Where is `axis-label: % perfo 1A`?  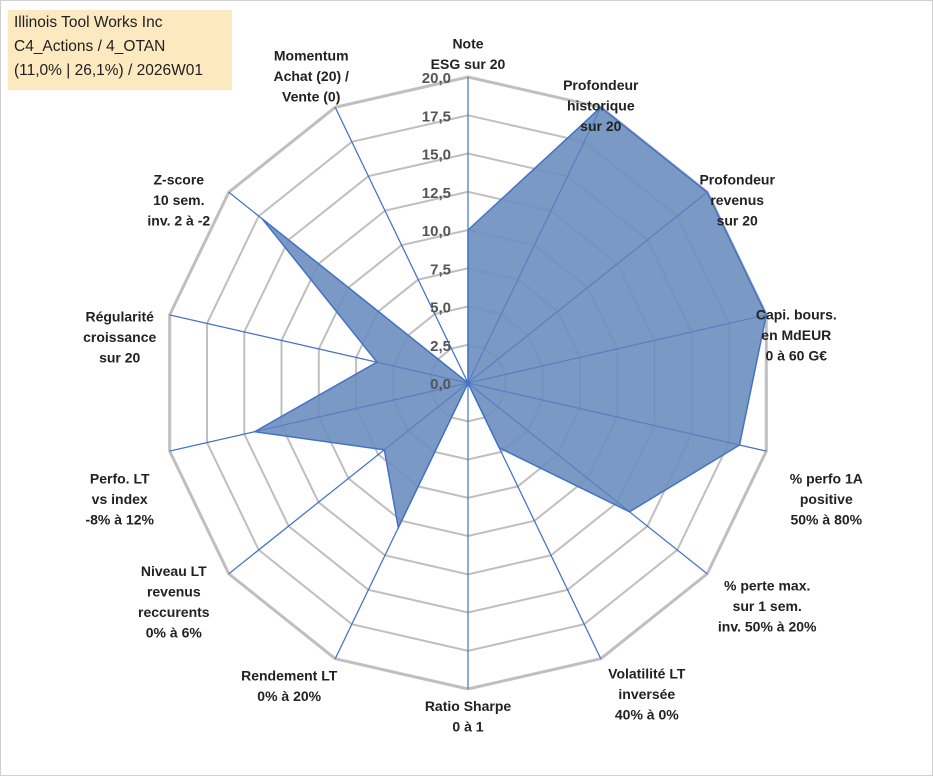
axis-label: % perfo 1A is located at coordinates (826, 479).